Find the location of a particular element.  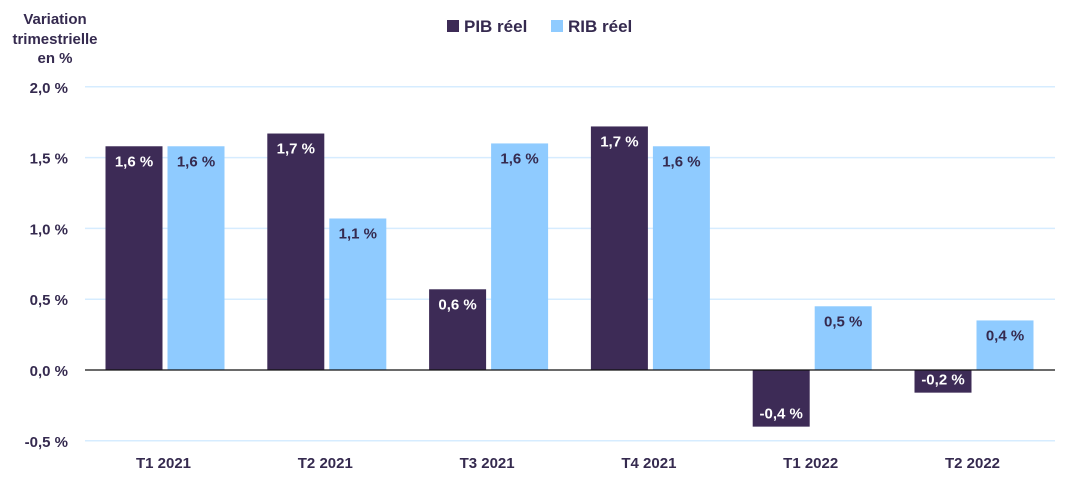

x-tick-label: T1 2022 is located at coordinates (810, 463).